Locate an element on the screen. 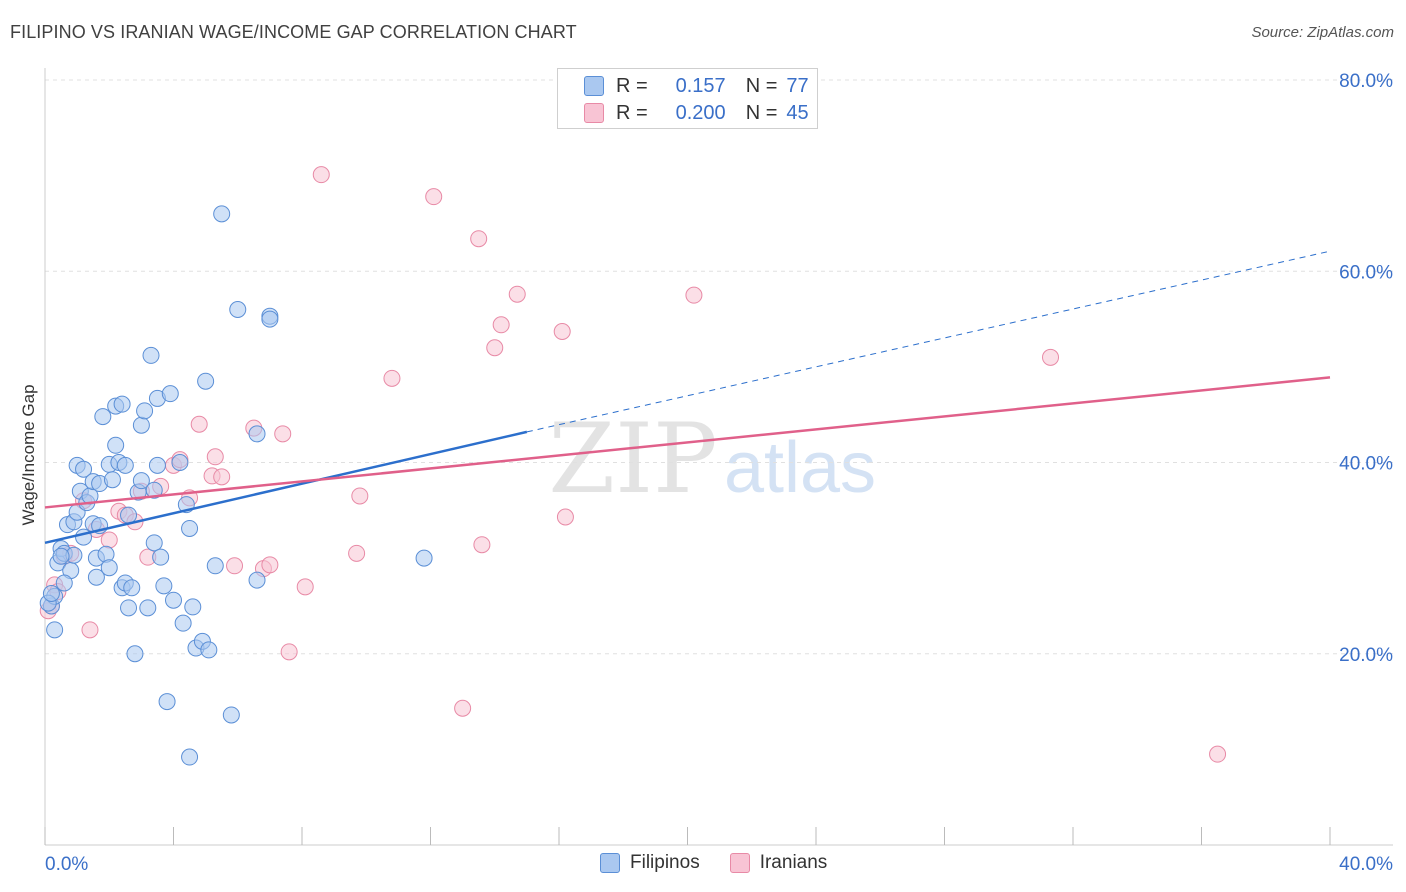 This screenshot has width=1406, height=892. legend-label-filipinos: Filipinos is located at coordinates (665, 862).